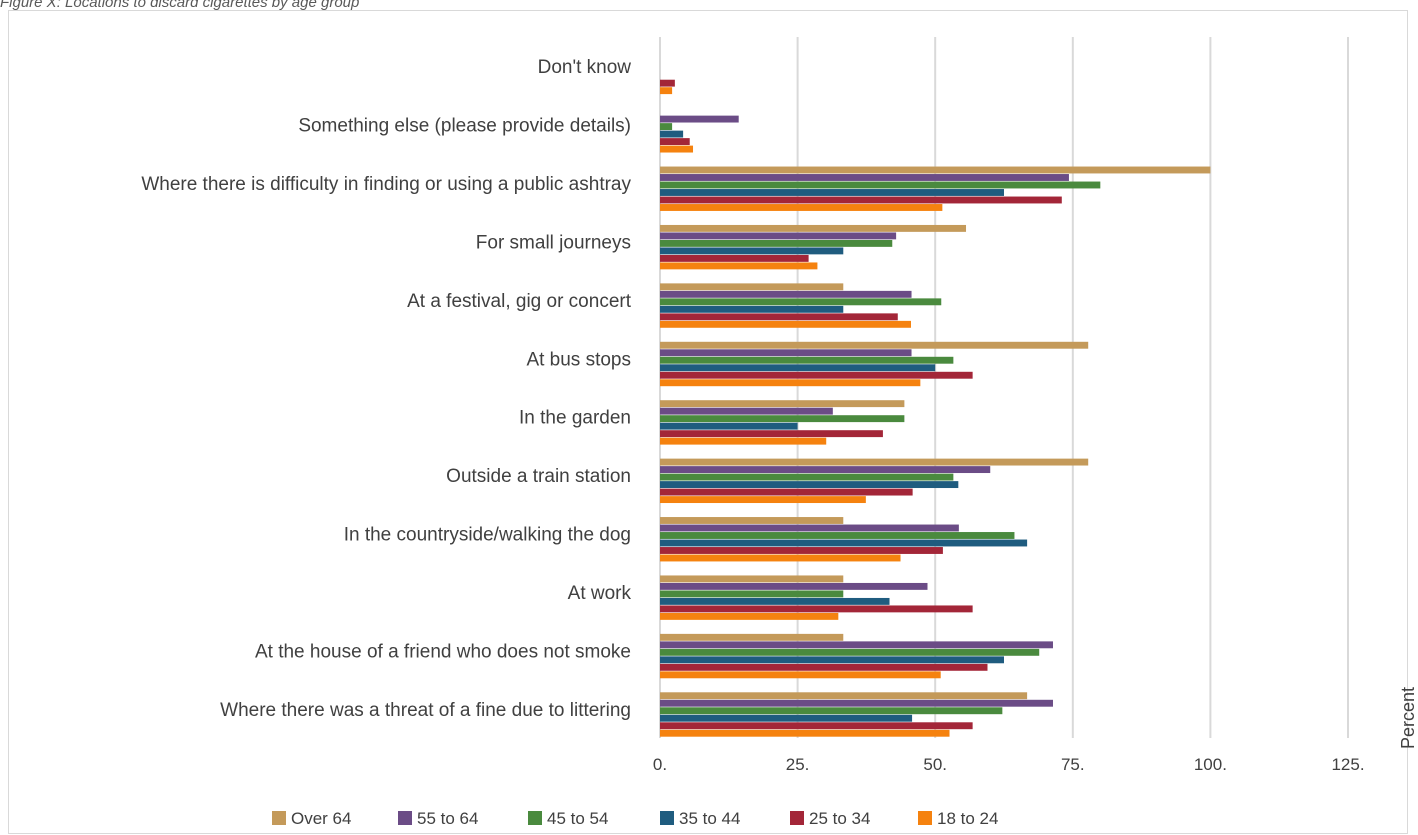  What do you see at coordinates (967, 818) in the screenshot?
I see `legend-label: 18 to 24` at bounding box center [967, 818].